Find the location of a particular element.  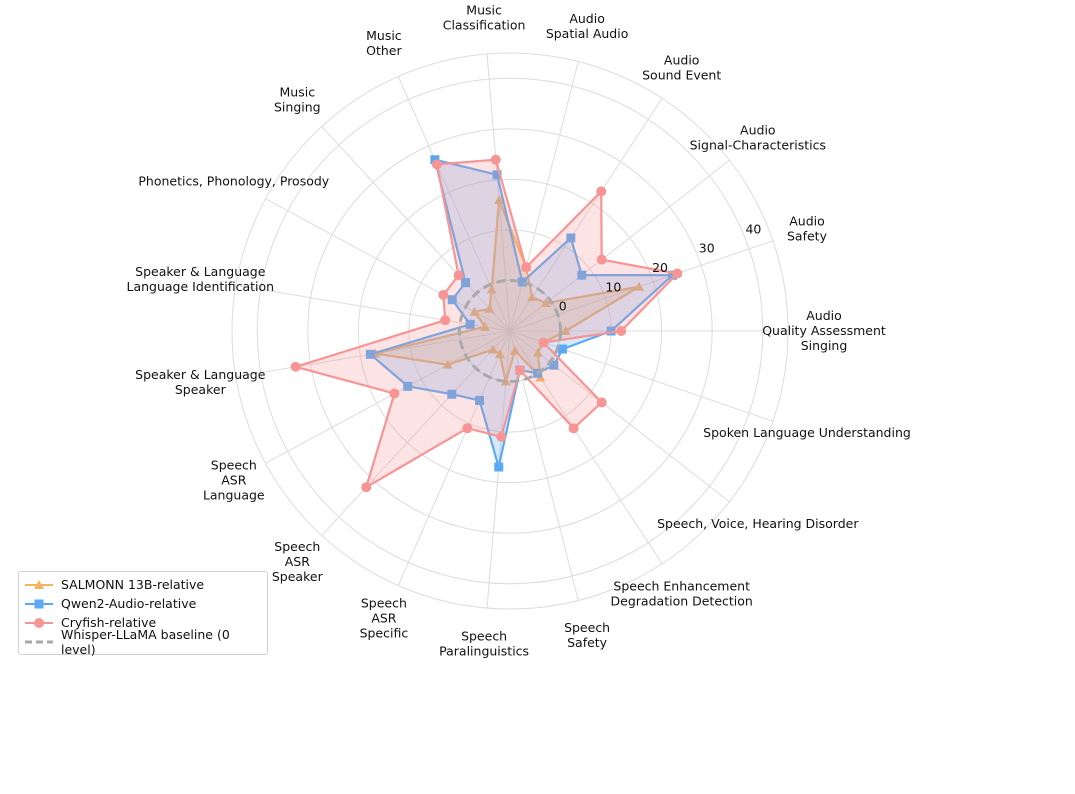

category-label: Speech ASR Specific is located at coordinates (384, 618).